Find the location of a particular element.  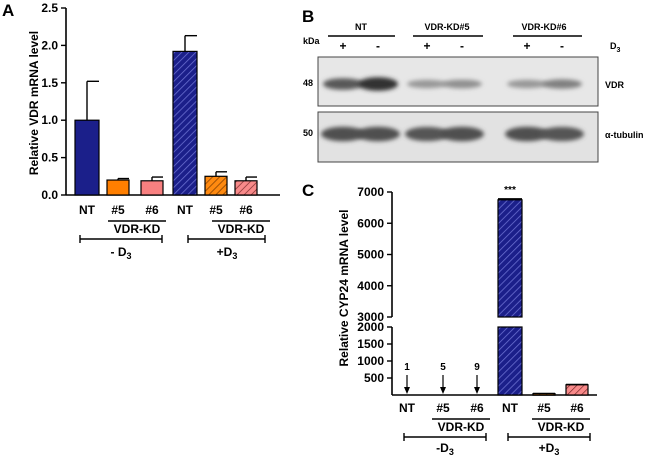

blot-tubulin-label: α-tubulin is located at coordinates (624, 135).